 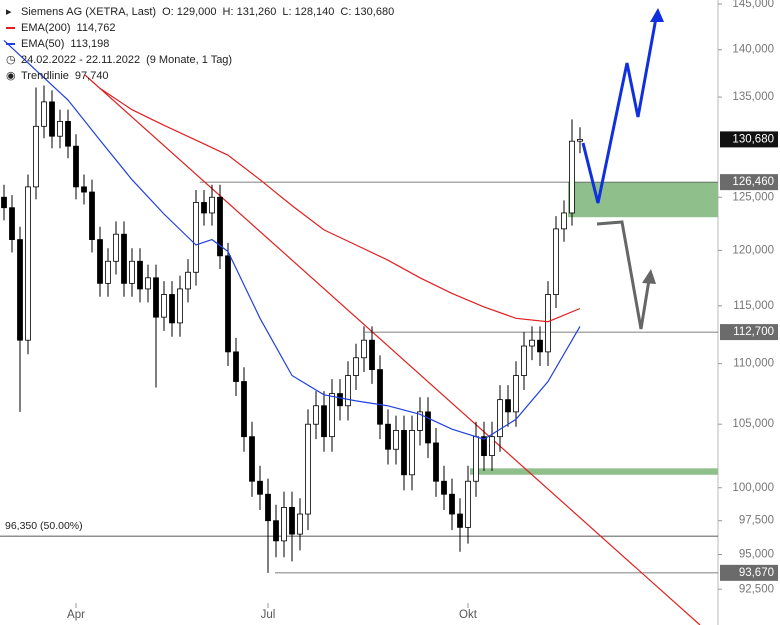 What do you see at coordinates (90, 44) in the screenshot?
I see `legend-value: 113,198` at bounding box center [90, 44].